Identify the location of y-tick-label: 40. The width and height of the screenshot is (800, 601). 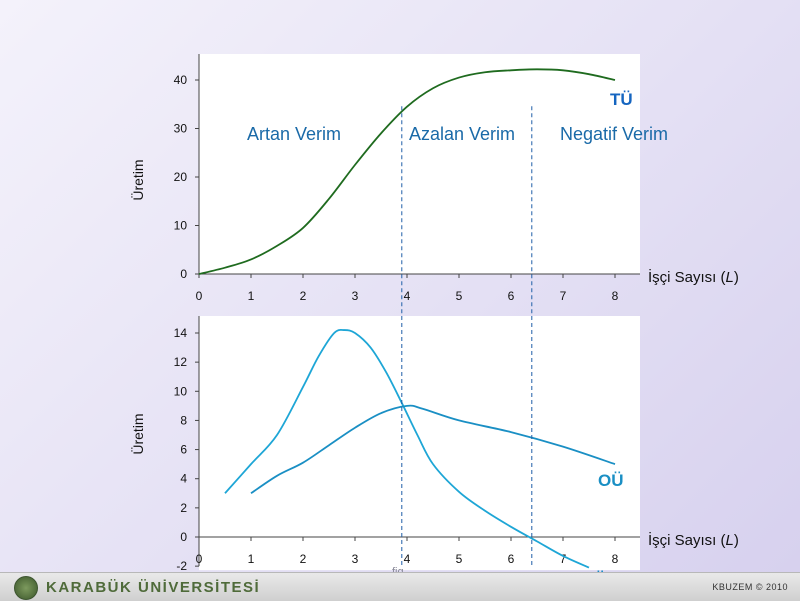
(181, 80).